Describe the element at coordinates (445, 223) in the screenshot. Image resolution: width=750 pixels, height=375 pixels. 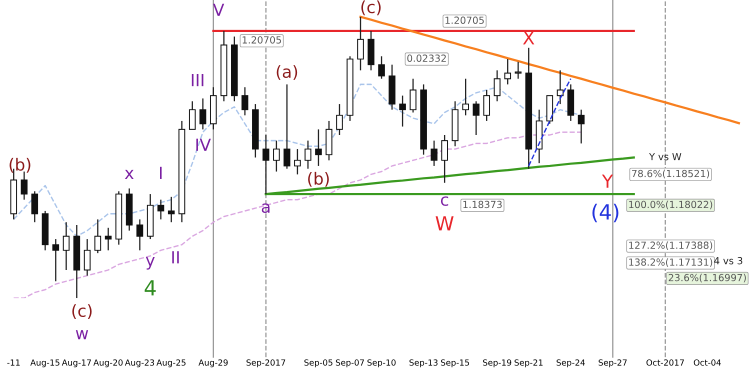
I see `annotation: W` at that location.